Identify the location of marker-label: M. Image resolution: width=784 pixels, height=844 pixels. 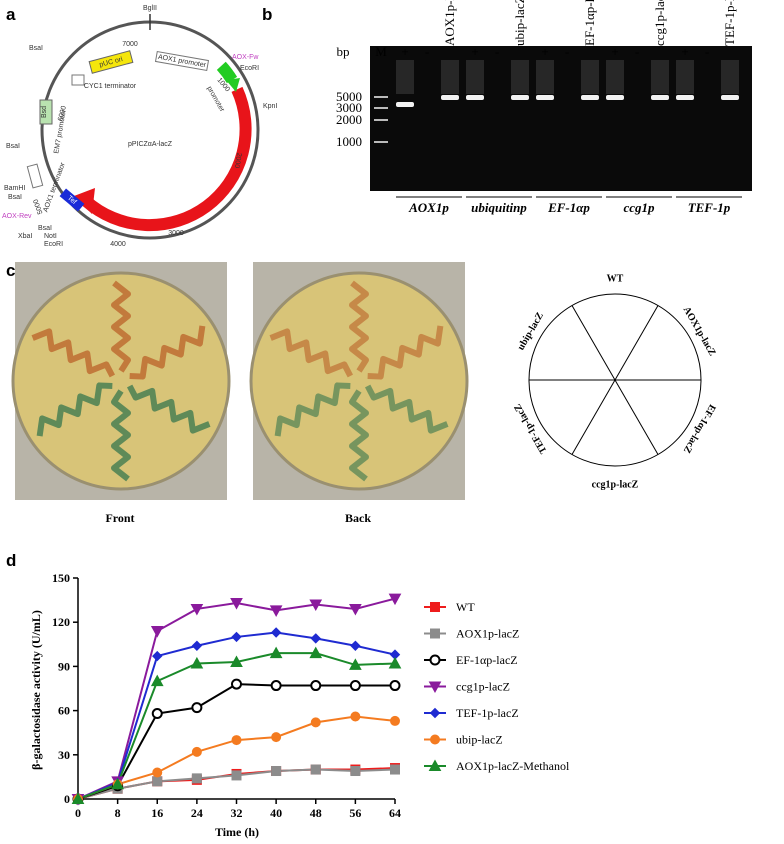
(381, 51).